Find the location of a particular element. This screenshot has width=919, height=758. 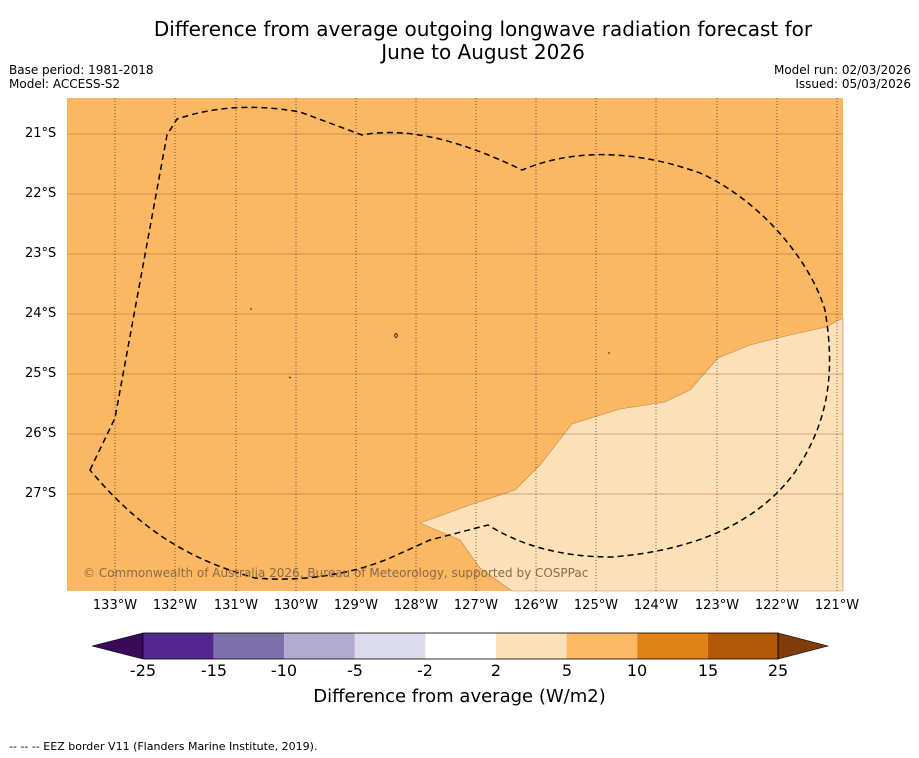

colorbar-tick-label: 25 is located at coordinates (778, 670).